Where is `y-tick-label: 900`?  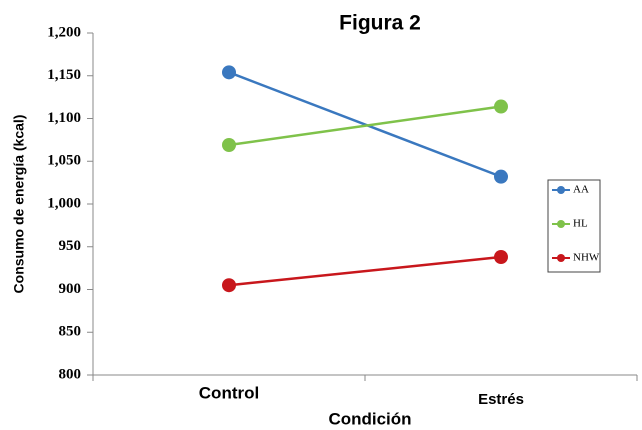 y-tick-label: 900 is located at coordinates (70, 289).